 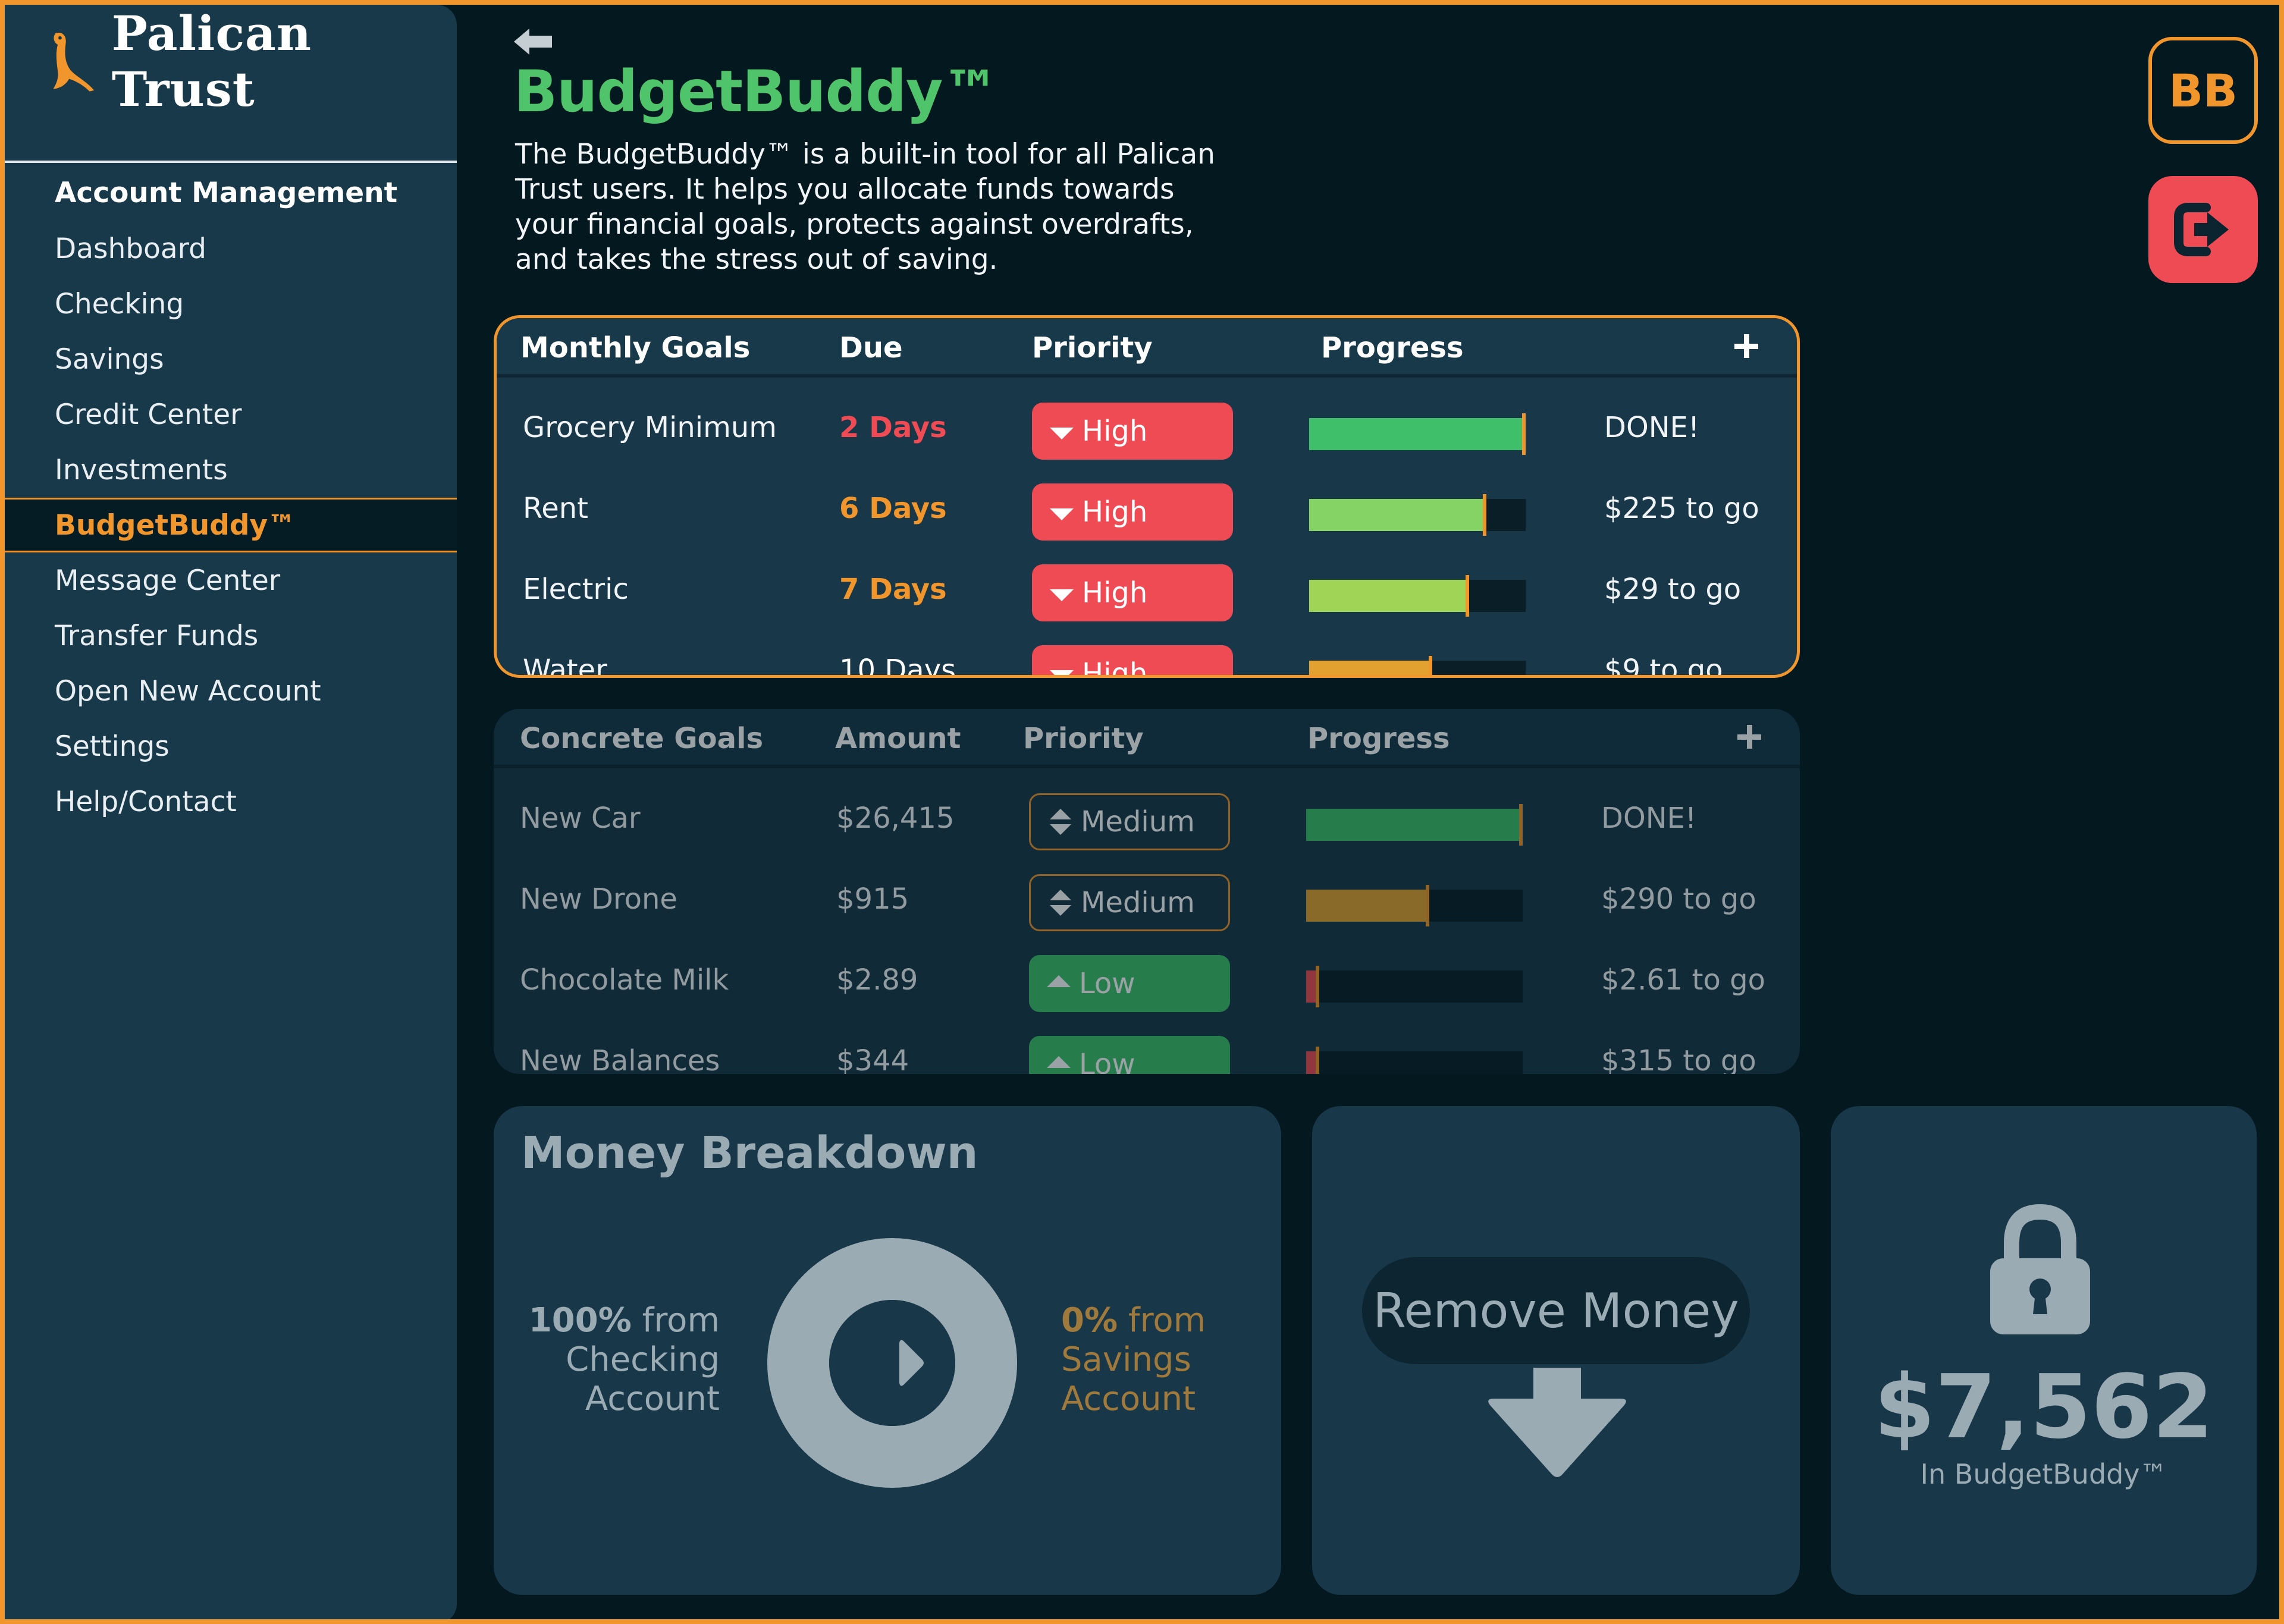 I want to click on sidebar-item-budgetbuddy: BudgetBuddy™, so click(x=231, y=525).